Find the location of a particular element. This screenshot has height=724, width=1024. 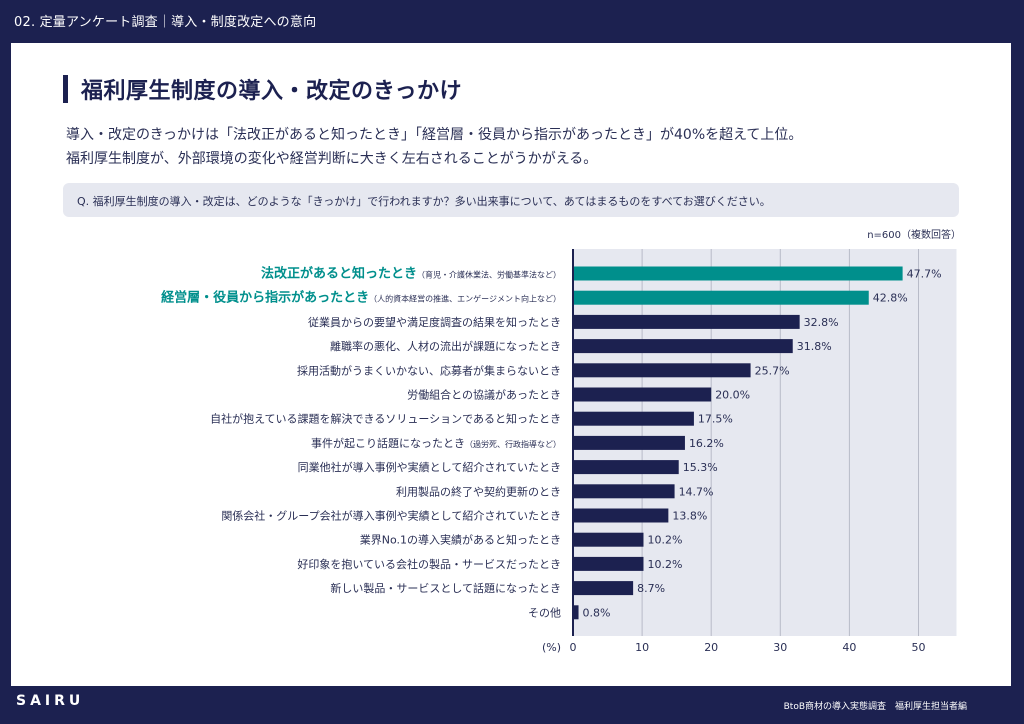

value-label: 47.7% is located at coordinates (924, 274).